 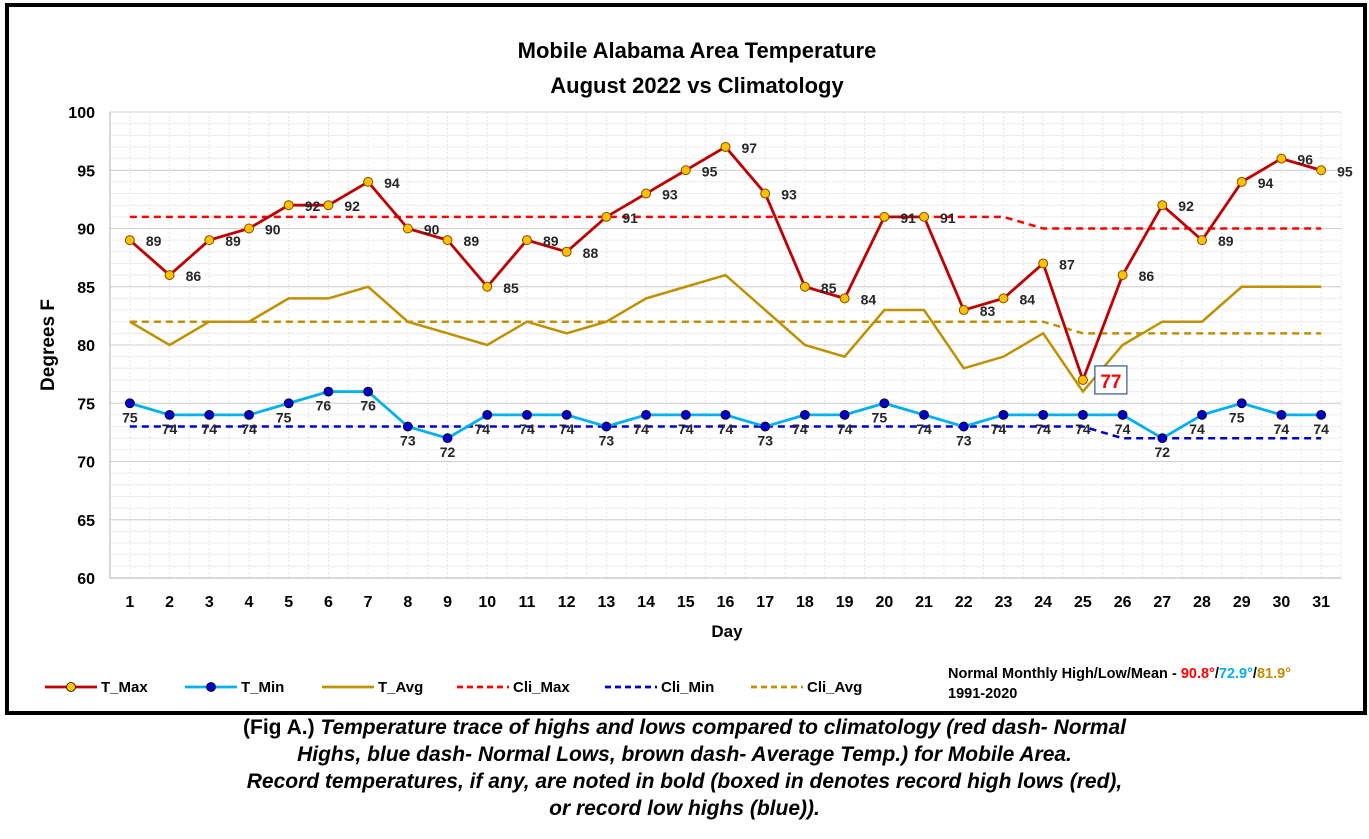 What do you see at coordinates (1274, 674) in the screenshot?
I see `normals-mean: 81.9°` at bounding box center [1274, 674].